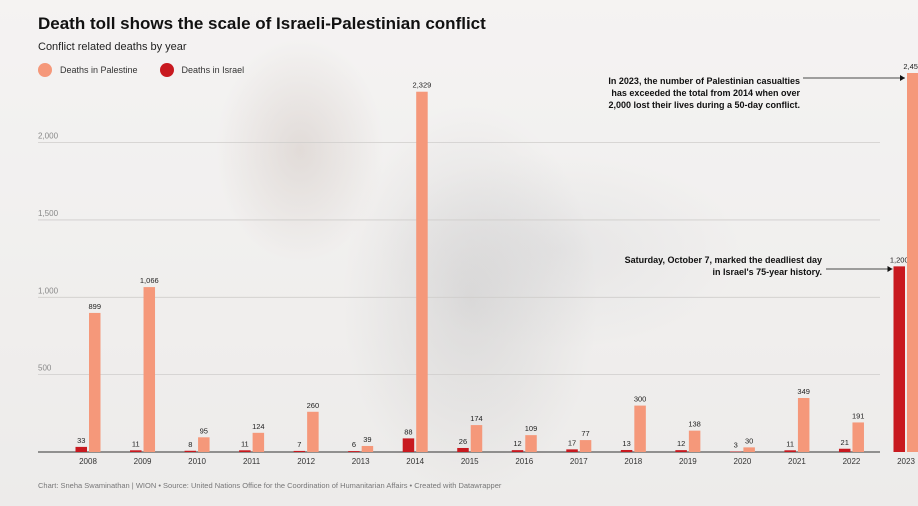 This screenshot has width=918, height=506. I want to click on y-tick-label: 1,000, so click(48, 290).